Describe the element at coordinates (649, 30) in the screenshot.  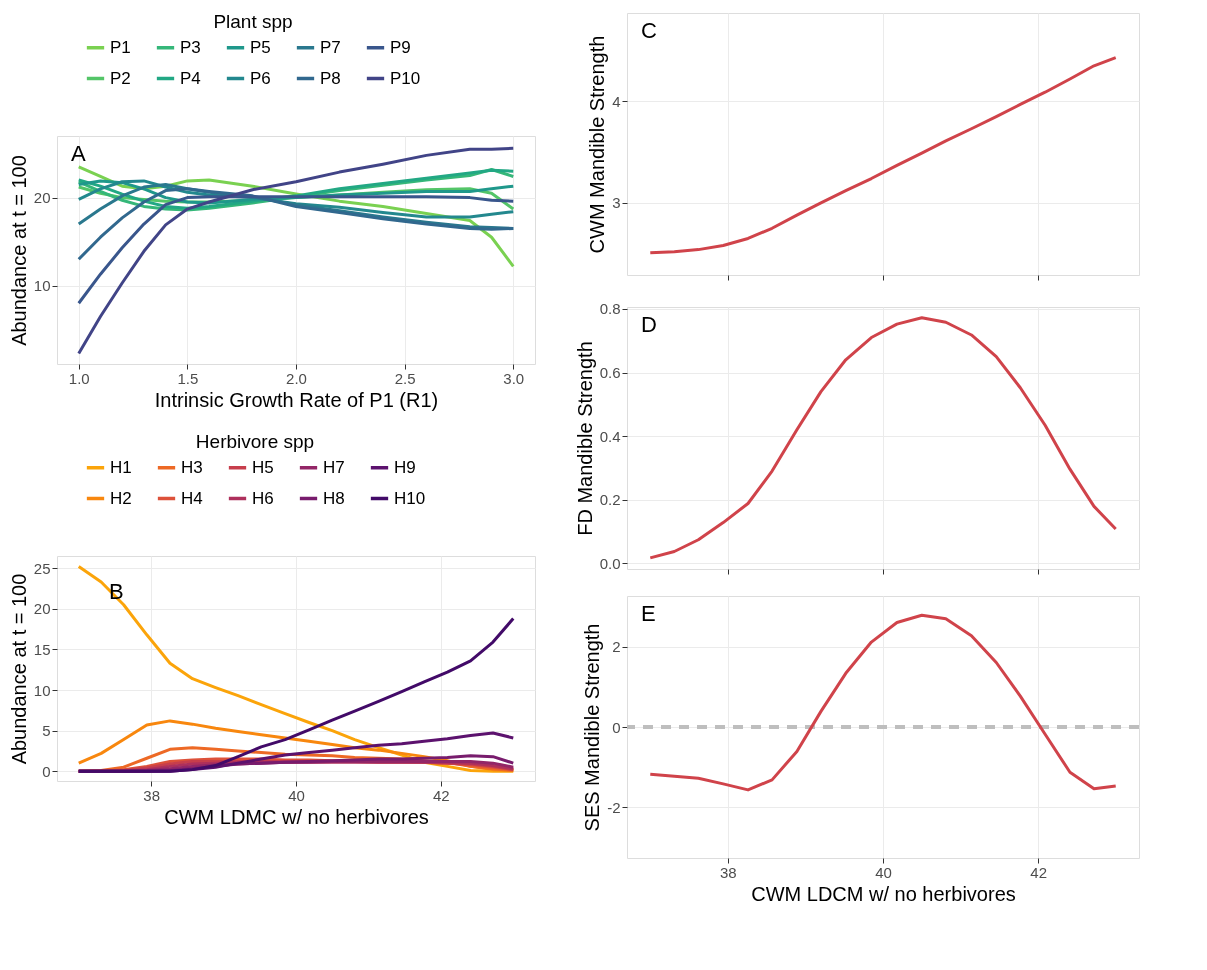
I see `annotation: C` at that location.